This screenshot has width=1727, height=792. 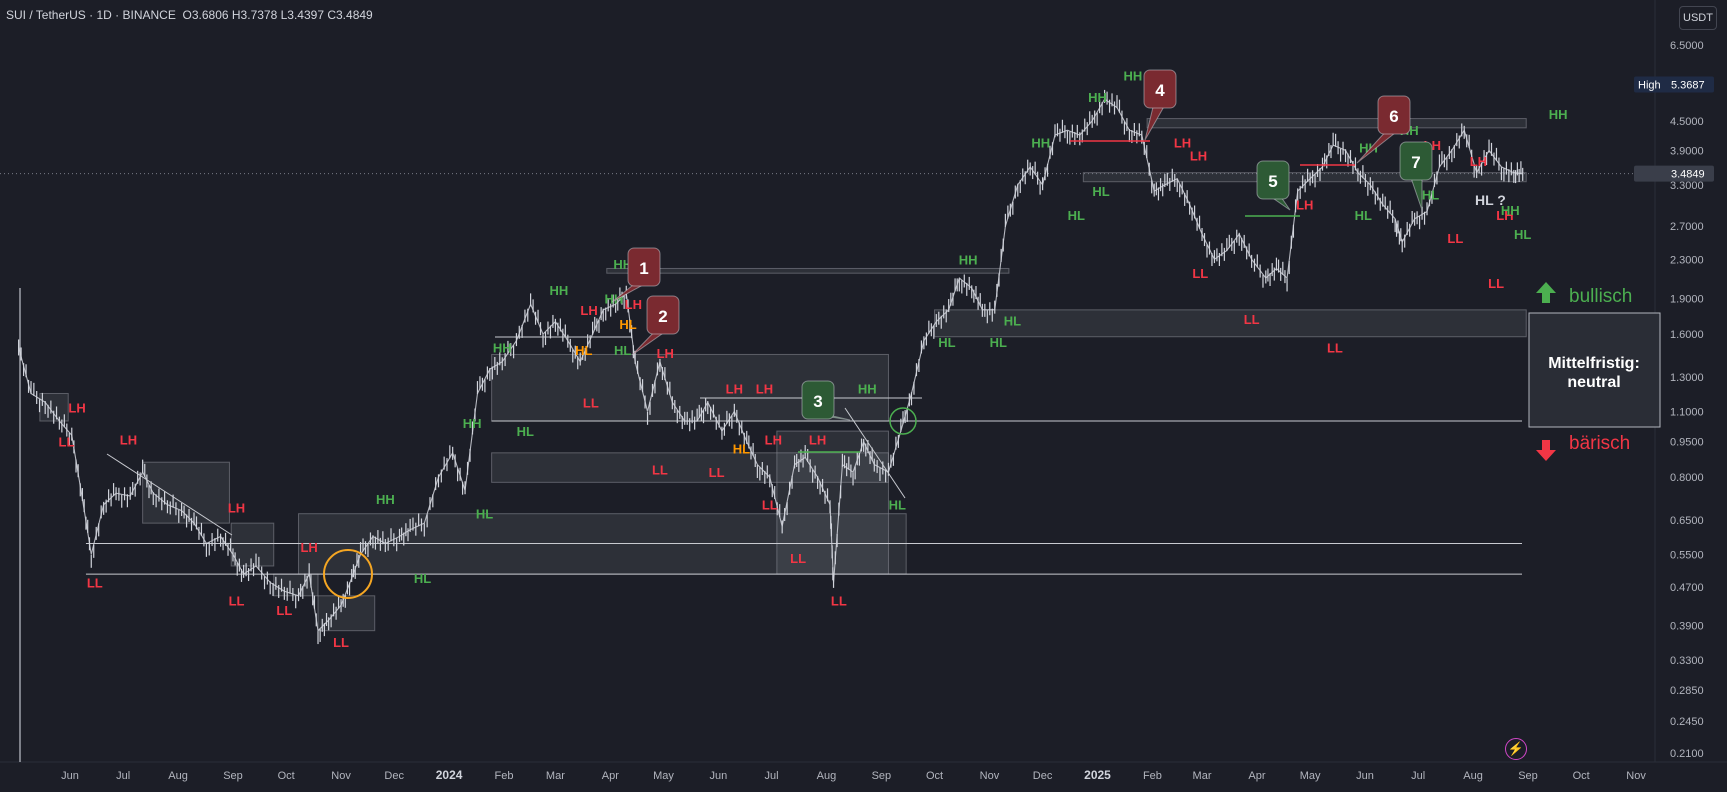 I want to click on y-tick-label: 6.5000, so click(x=1687, y=46).